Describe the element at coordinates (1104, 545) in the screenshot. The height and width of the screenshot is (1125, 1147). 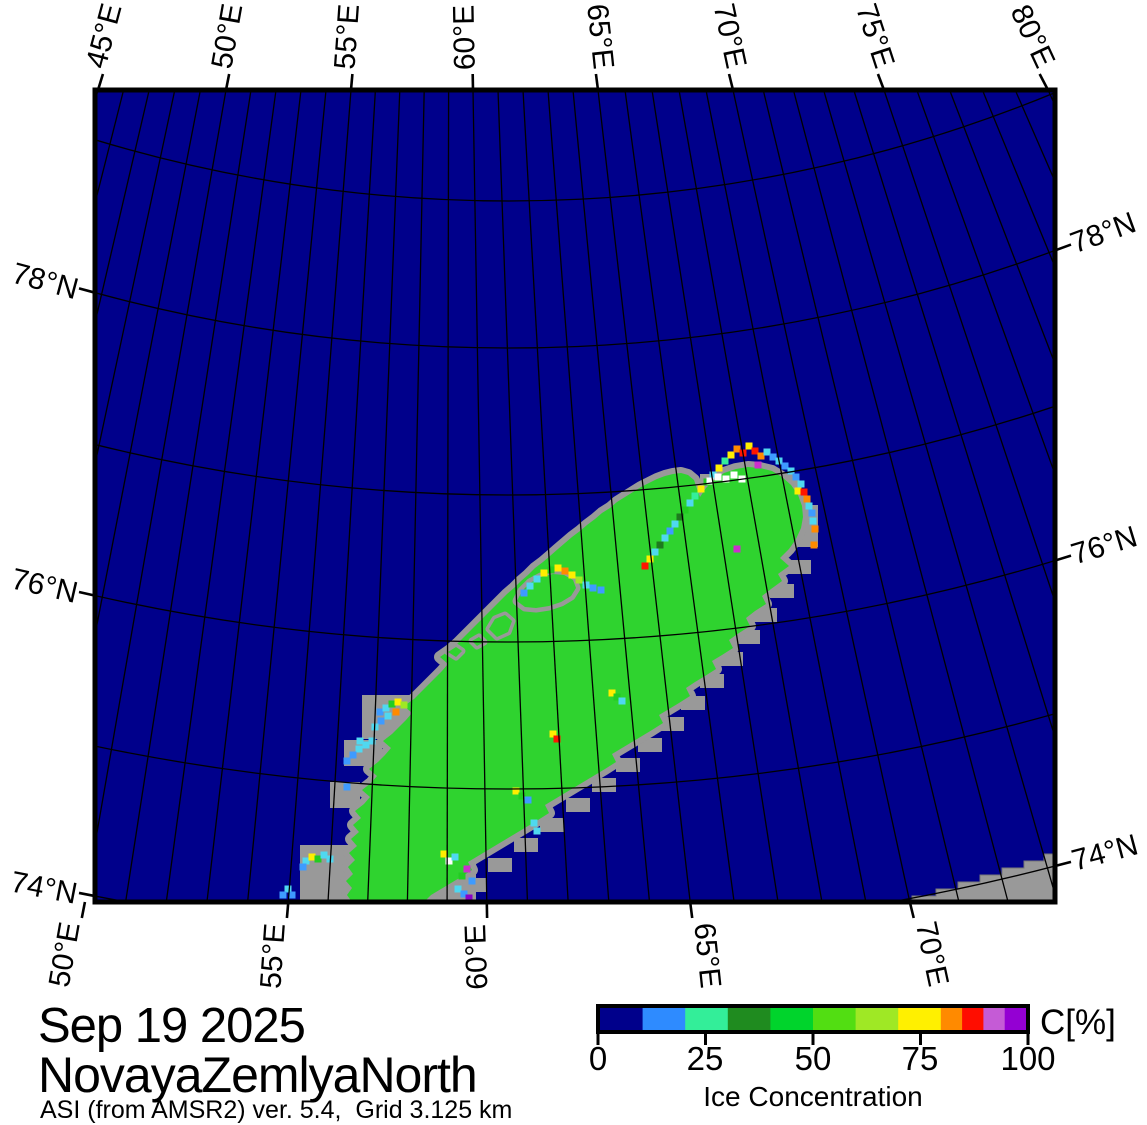
I see `right-axis-label: 76°N` at that location.